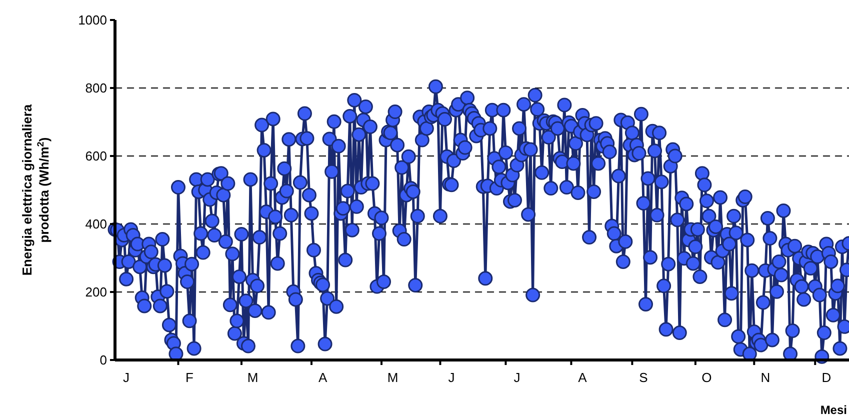  What do you see at coordinates (190, 377) in the screenshot?
I see `x-tick-label: F` at bounding box center [190, 377].